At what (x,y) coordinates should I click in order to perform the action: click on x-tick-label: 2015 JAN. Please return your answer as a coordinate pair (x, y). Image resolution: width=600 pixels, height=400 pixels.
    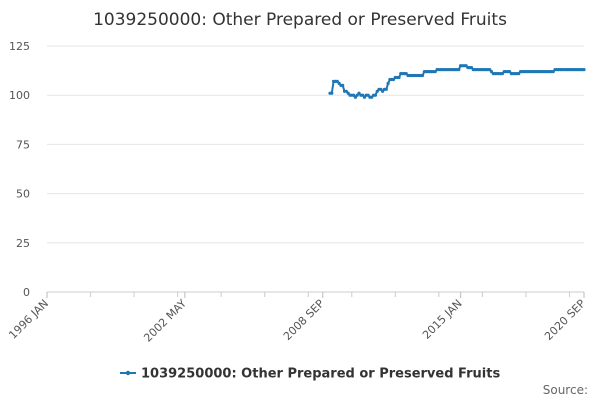
    Looking at the image, I should click on (442, 319).